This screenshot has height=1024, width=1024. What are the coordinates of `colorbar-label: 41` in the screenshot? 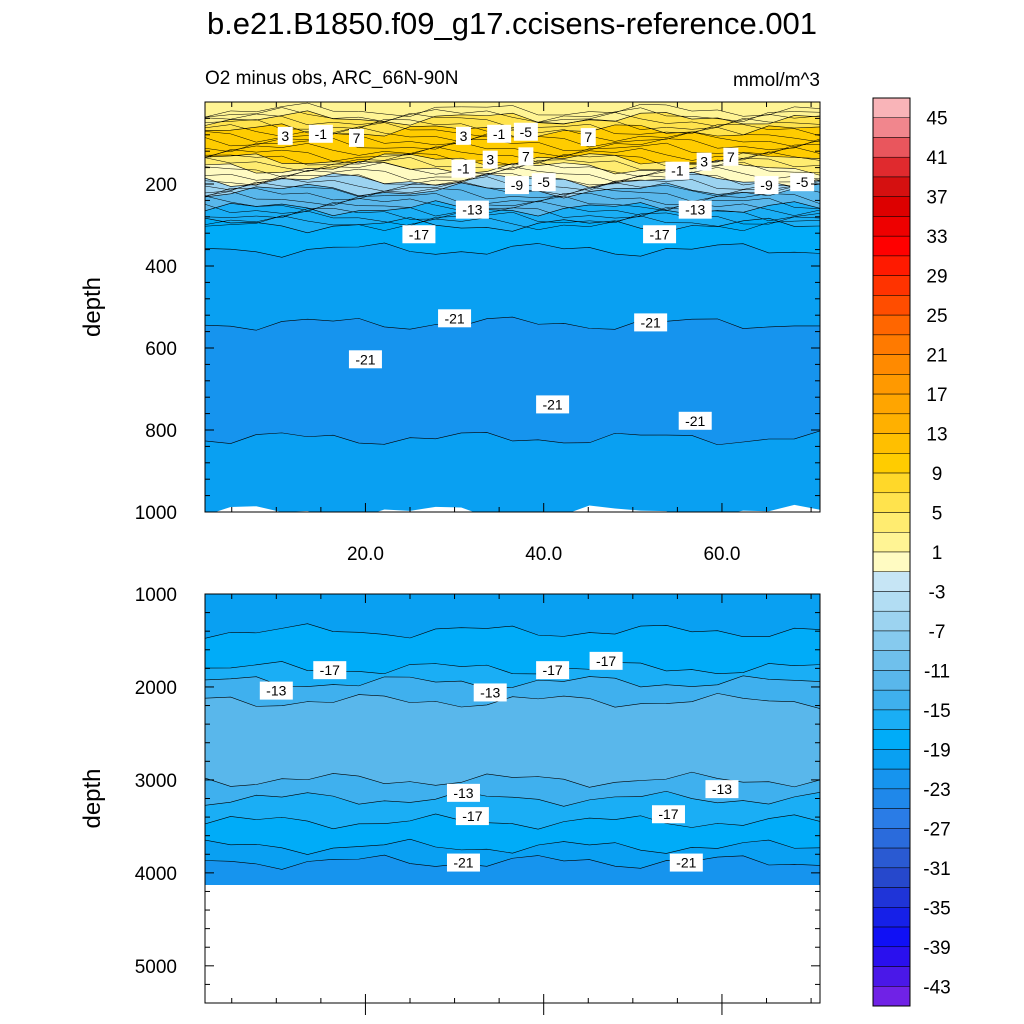 It's located at (936, 158).